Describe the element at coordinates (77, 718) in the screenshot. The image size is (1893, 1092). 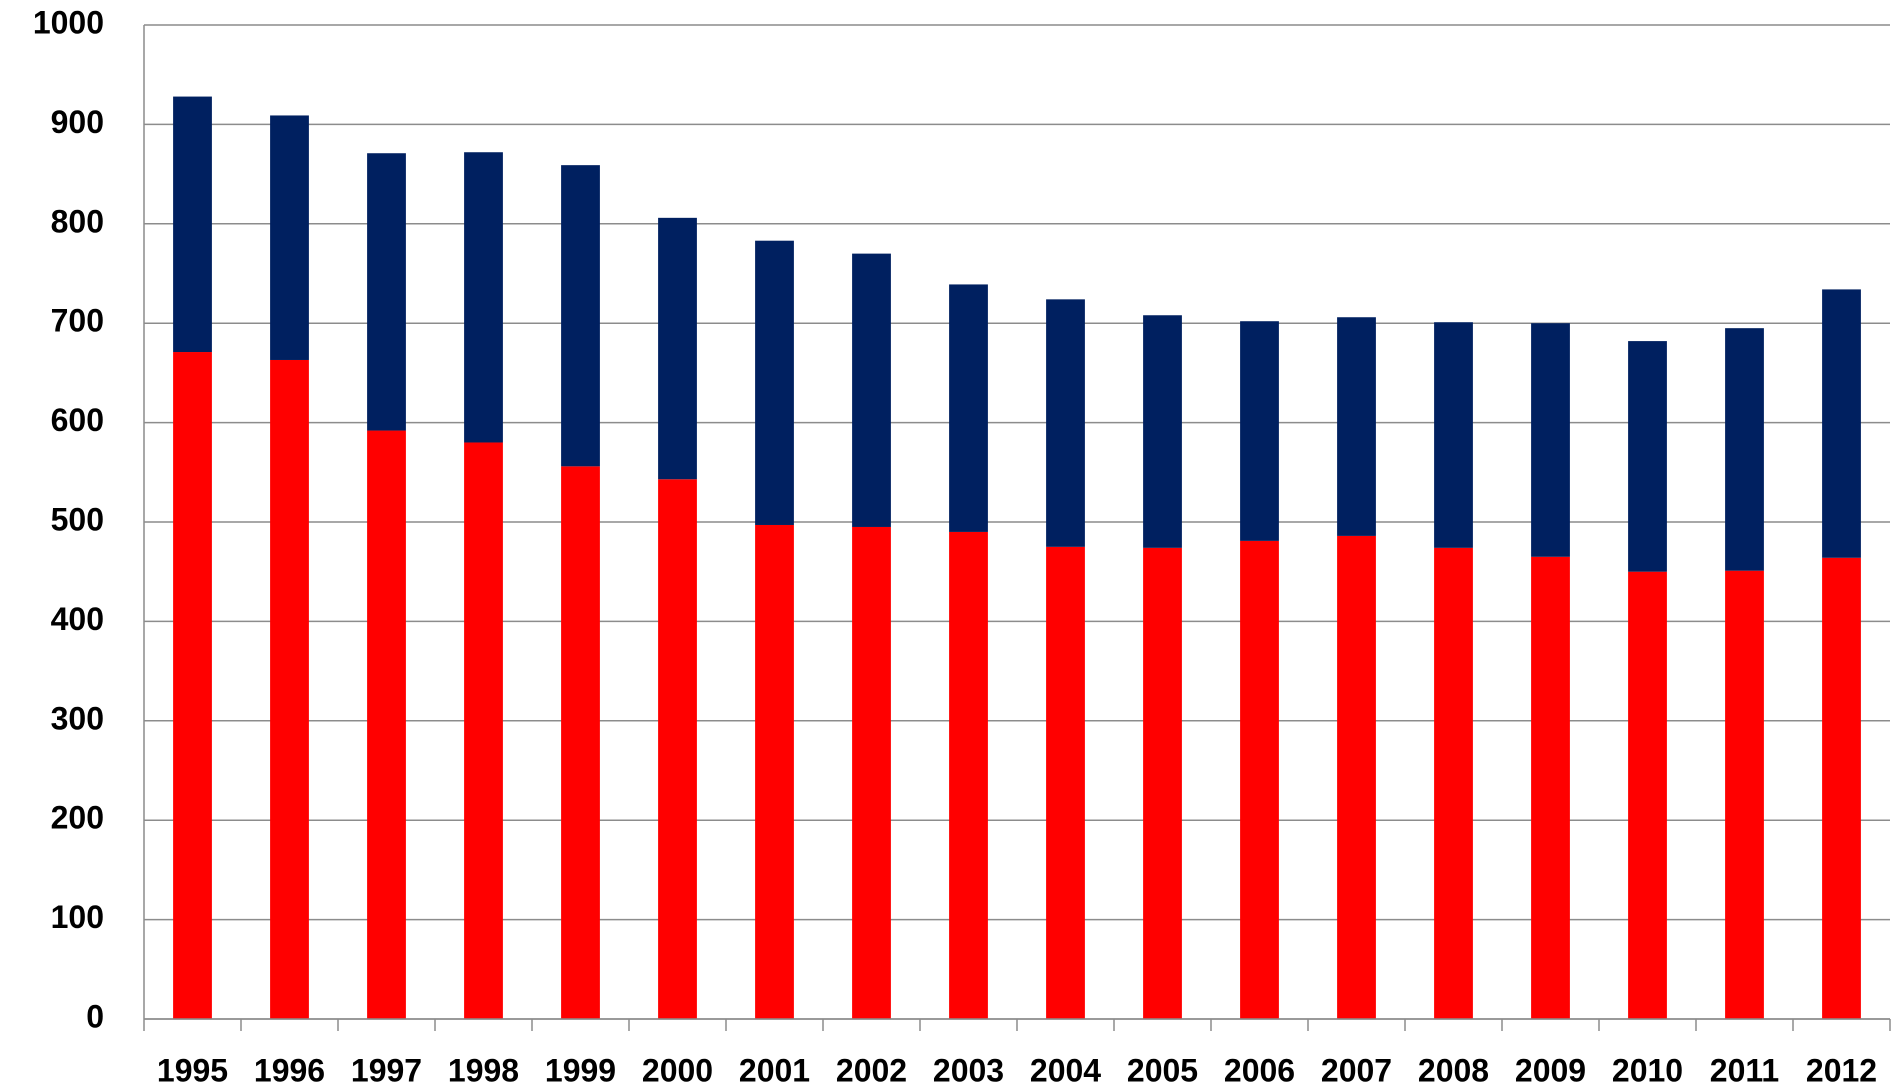
I see `y-tick-label: 300` at that location.